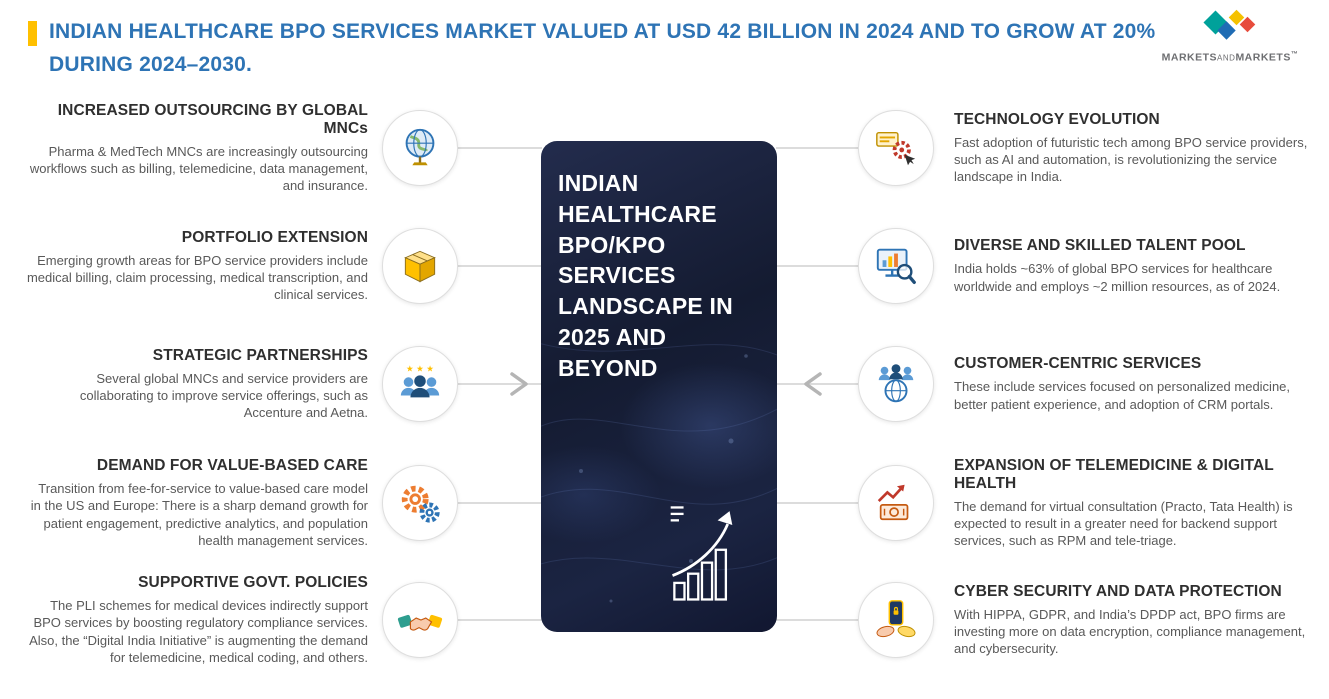 The height and width of the screenshot is (699, 1329). What do you see at coordinates (519, 384) in the screenshot?
I see `left-arrow-icon` at bounding box center [519, 384].